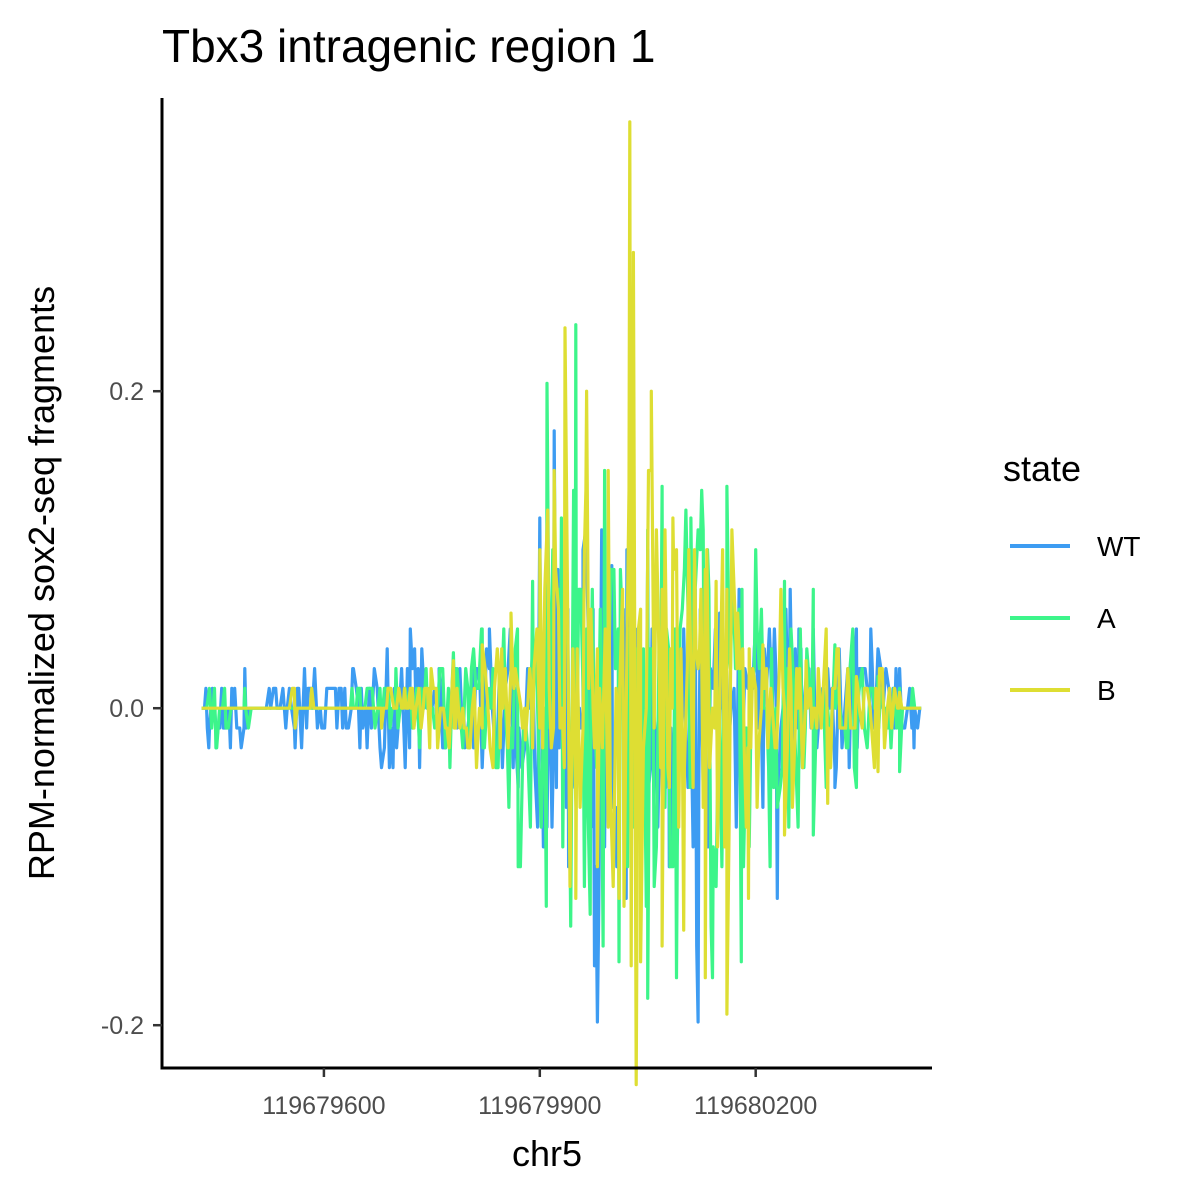 The width and height of the screenshot is (1200, 1200). I want to click on y-tick-label: 0.2, so click(126, 392).